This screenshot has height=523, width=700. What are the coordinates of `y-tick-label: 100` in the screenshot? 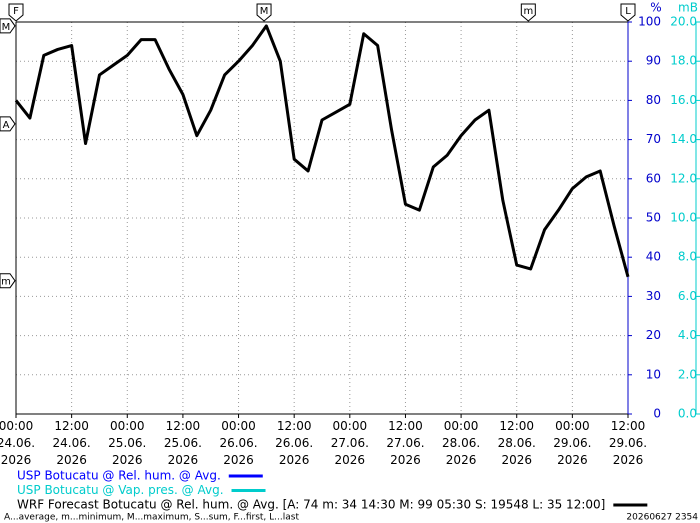 It's located at (649, 22).